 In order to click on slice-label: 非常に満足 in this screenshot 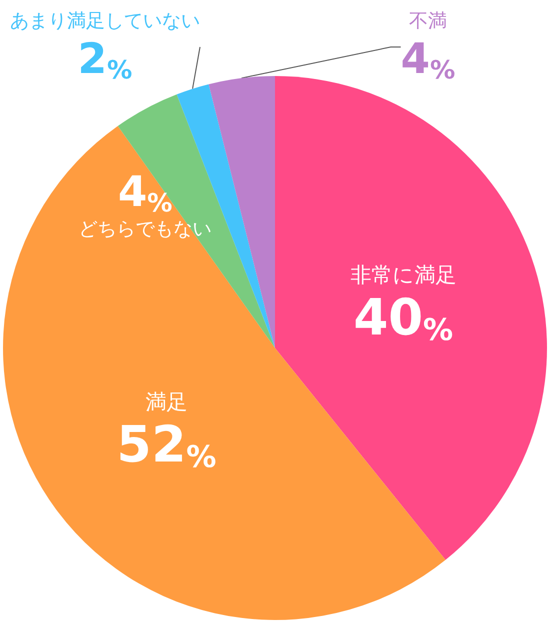, I will do `click(403, 274)`.